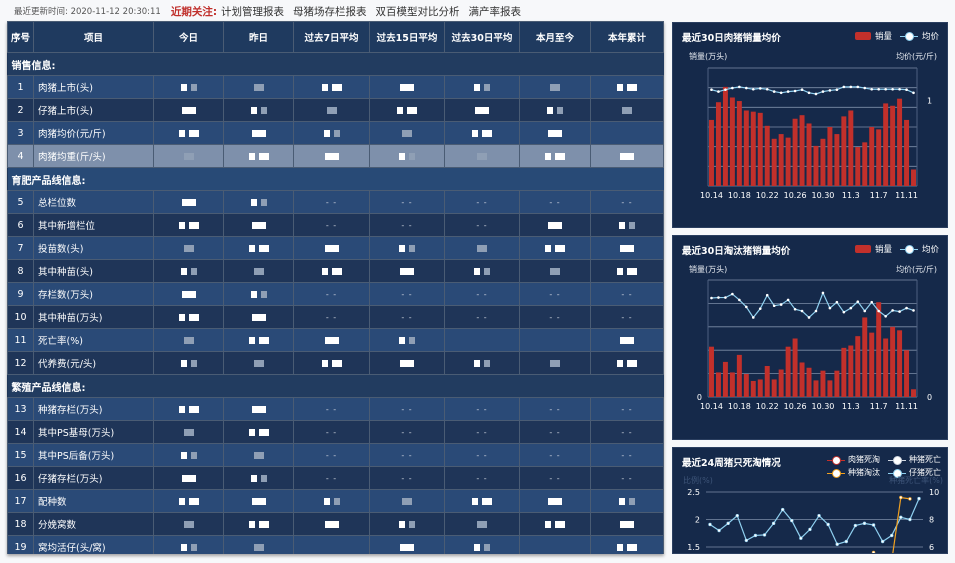 Image resolution: width=955 pixels, height=563 pixels. What do you see at coordinates (879, 195) in the screenshot?
I see `x-tick-label: 11.7` at bounding box center [879, 195].